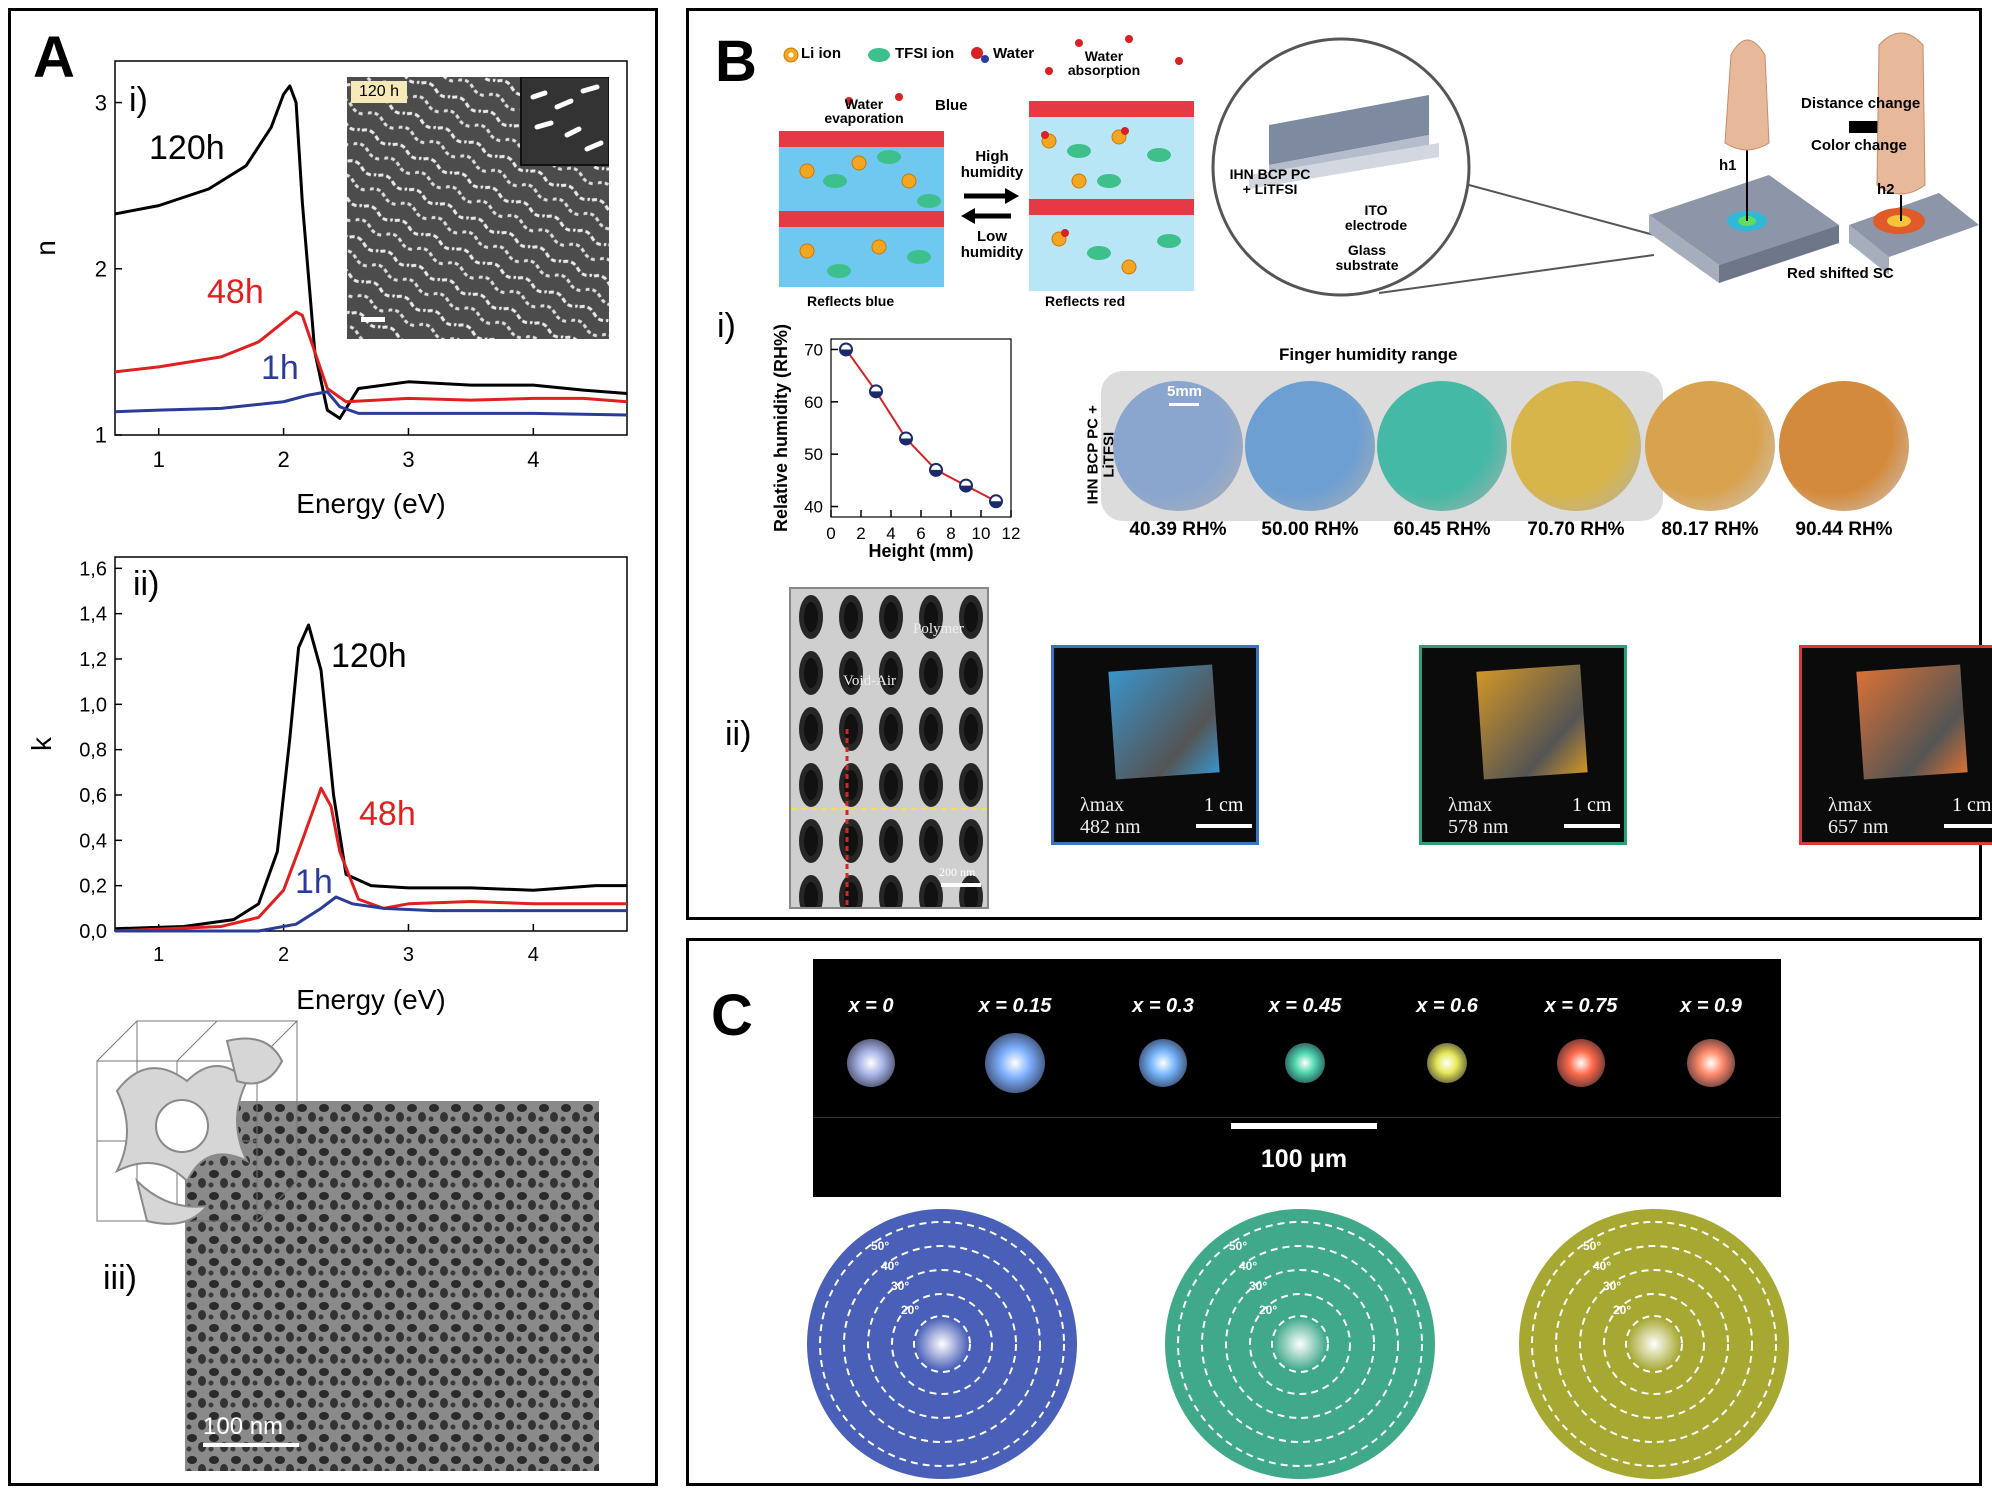  Describe the element at coordinates (93, 660) in the screenshot. I see `y-tick-label: 1,2` at that location.